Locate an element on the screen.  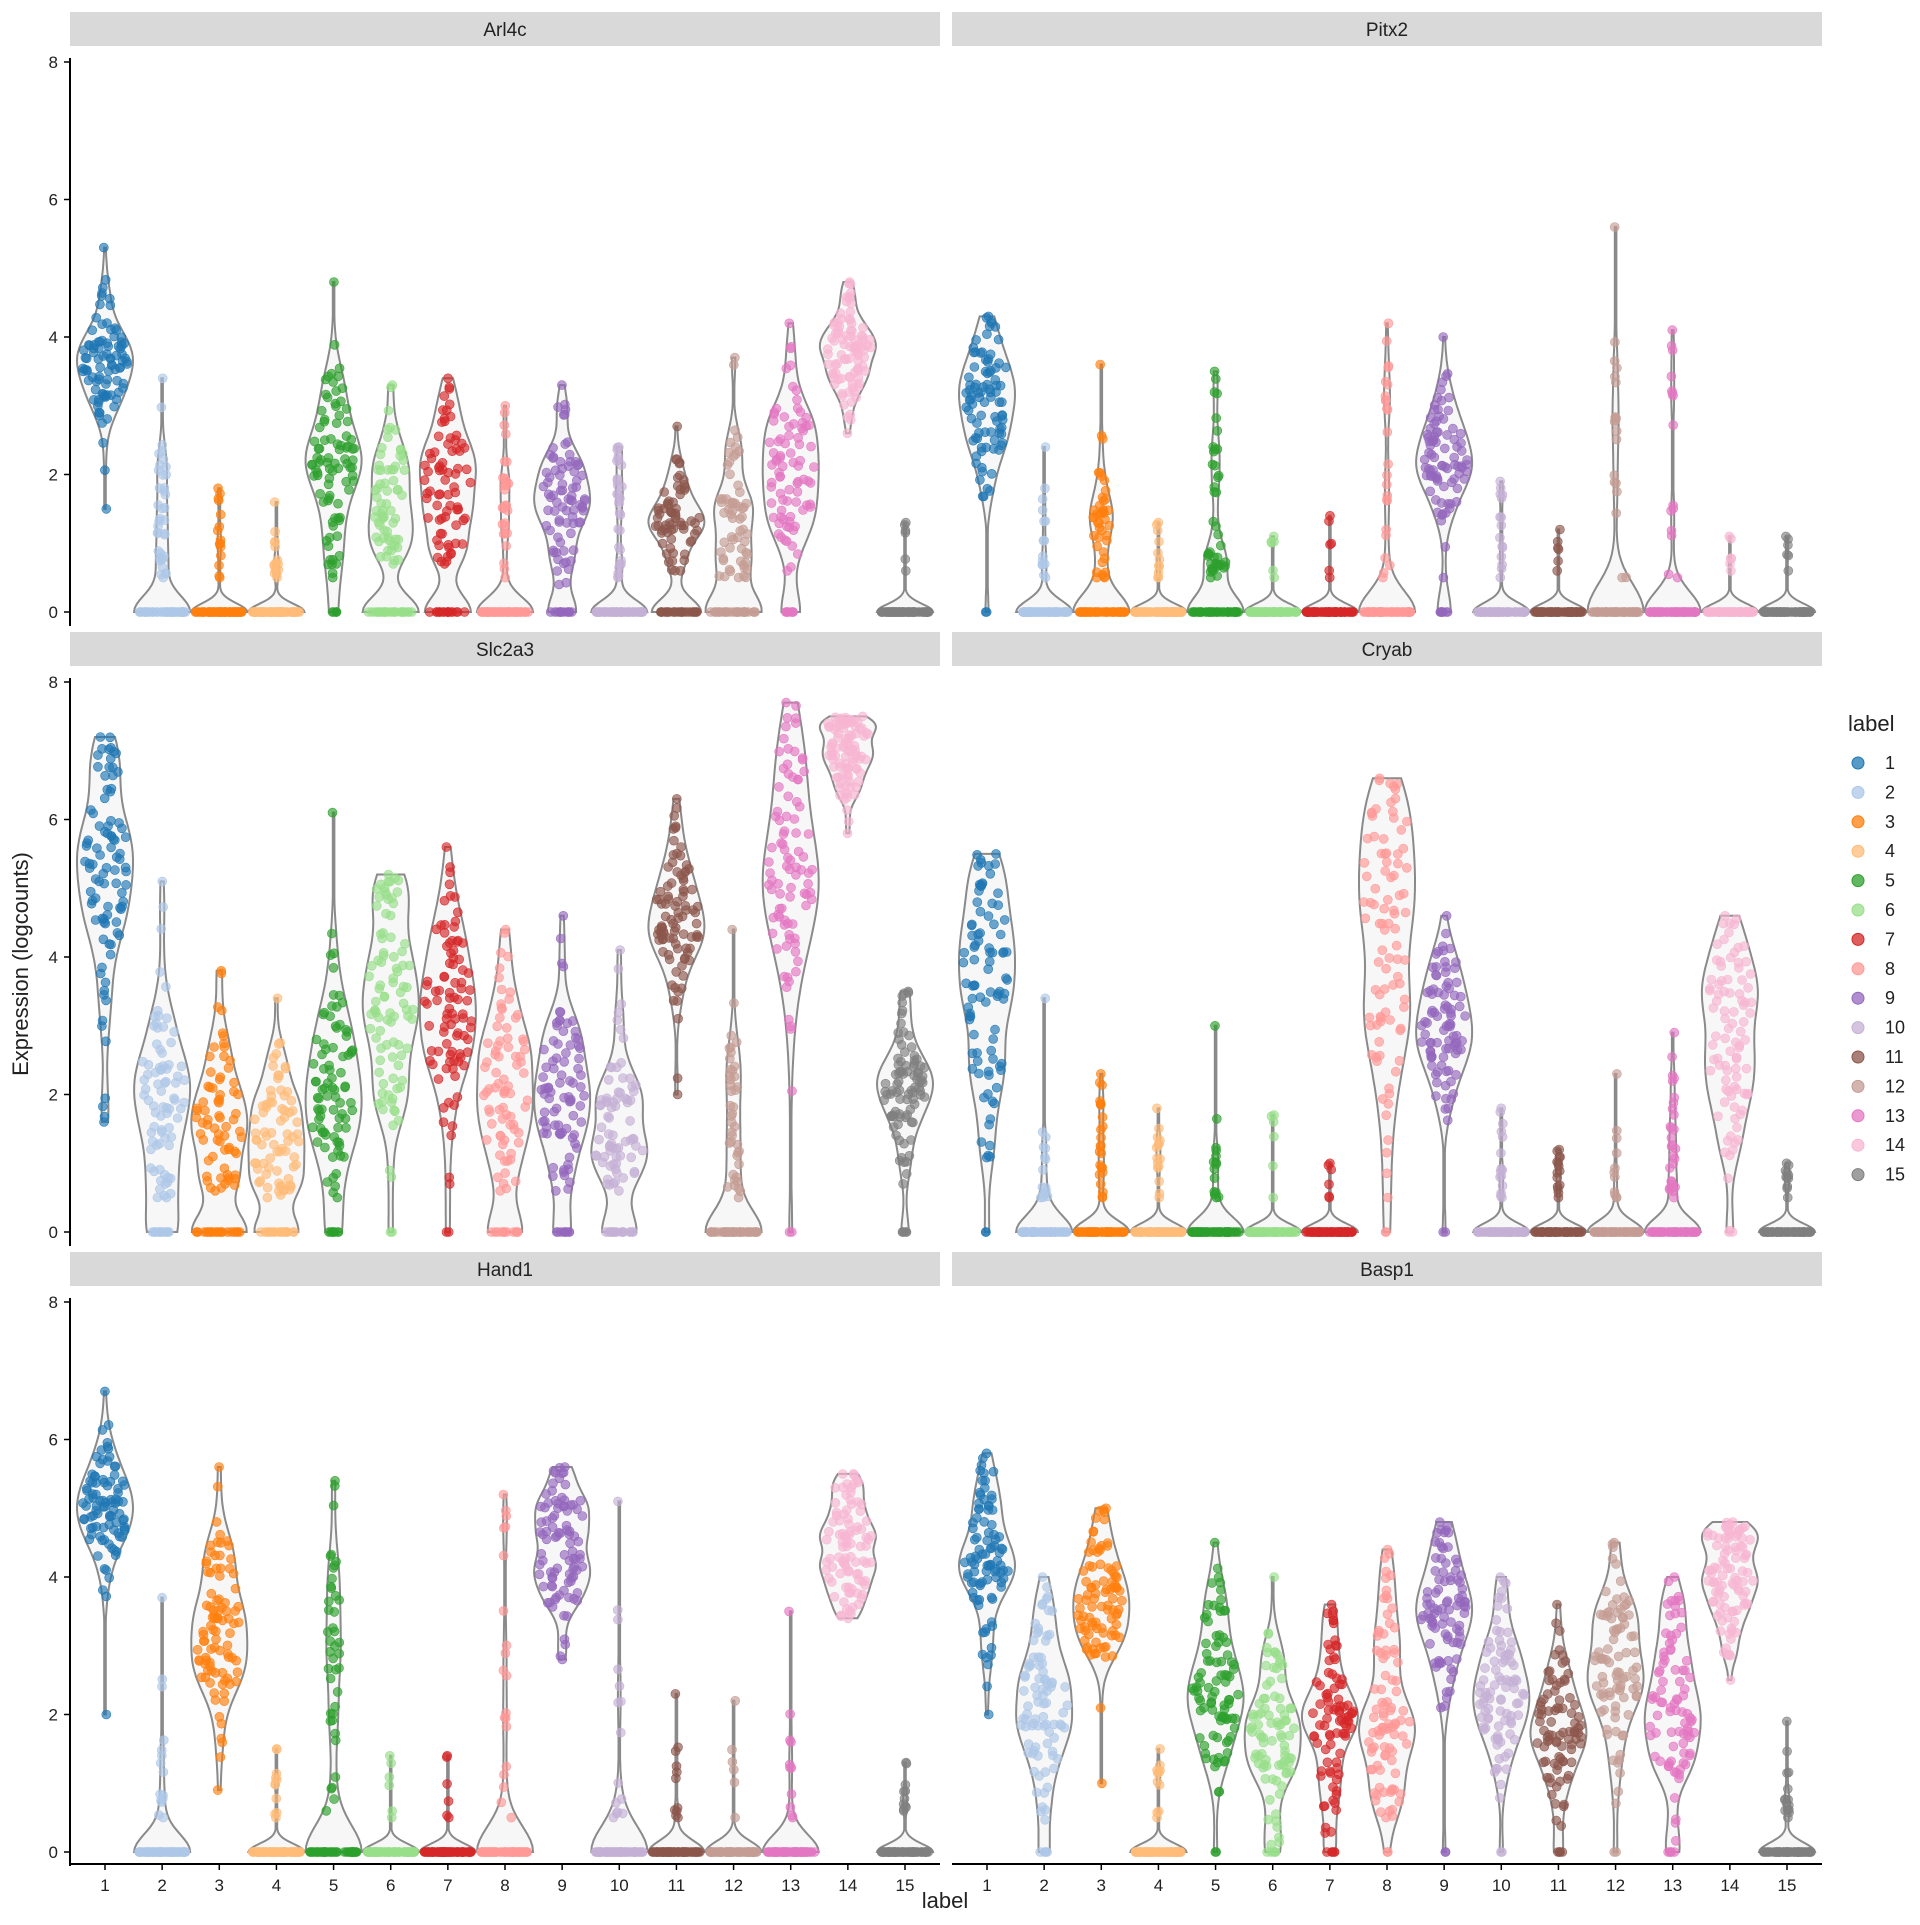
y-tick-label: 6 is located at coordinates (53, 820).